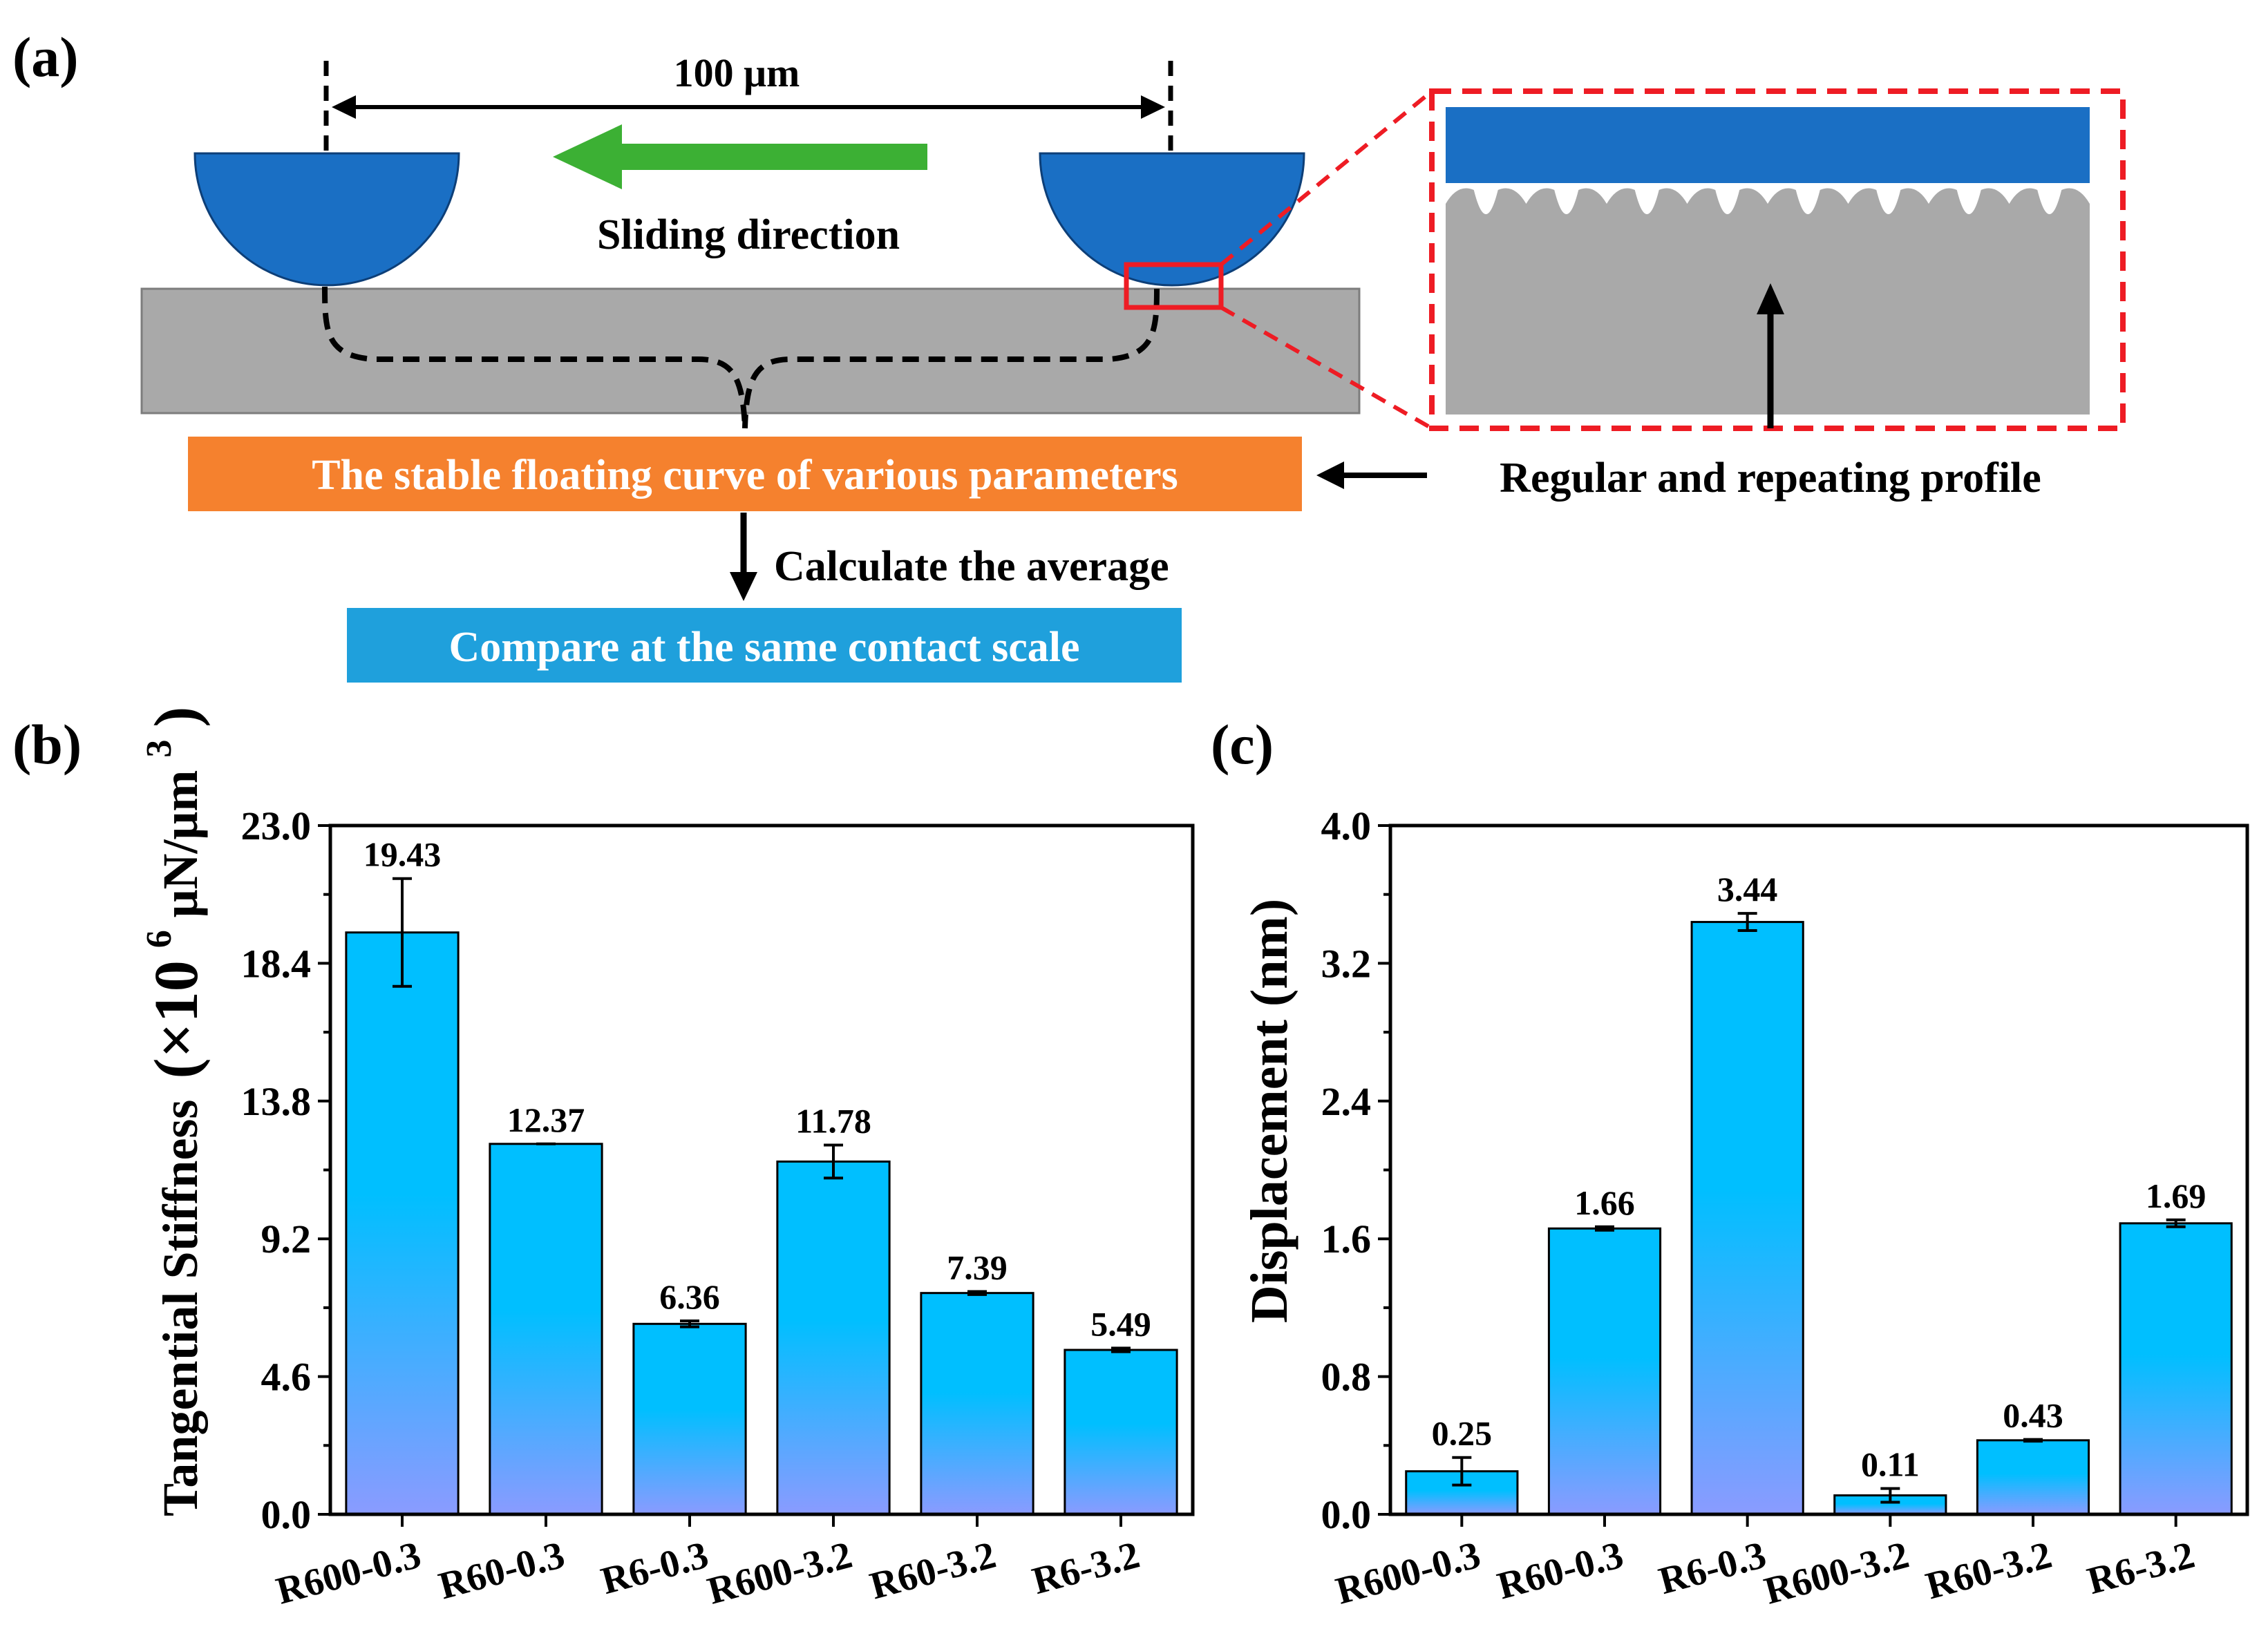 This screenshot has height=1629, width=2268. I want to click on chart-c-value-label: 1.66, so click(1604, 1202).